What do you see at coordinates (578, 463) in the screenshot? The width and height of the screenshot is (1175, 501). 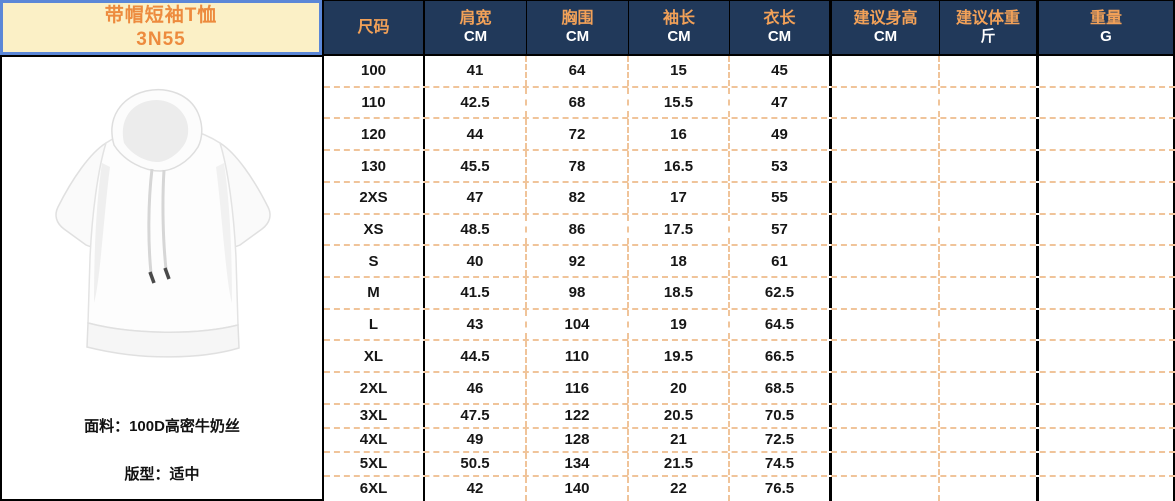 I see `value-cell: 134` at bounding box center [578, 463].